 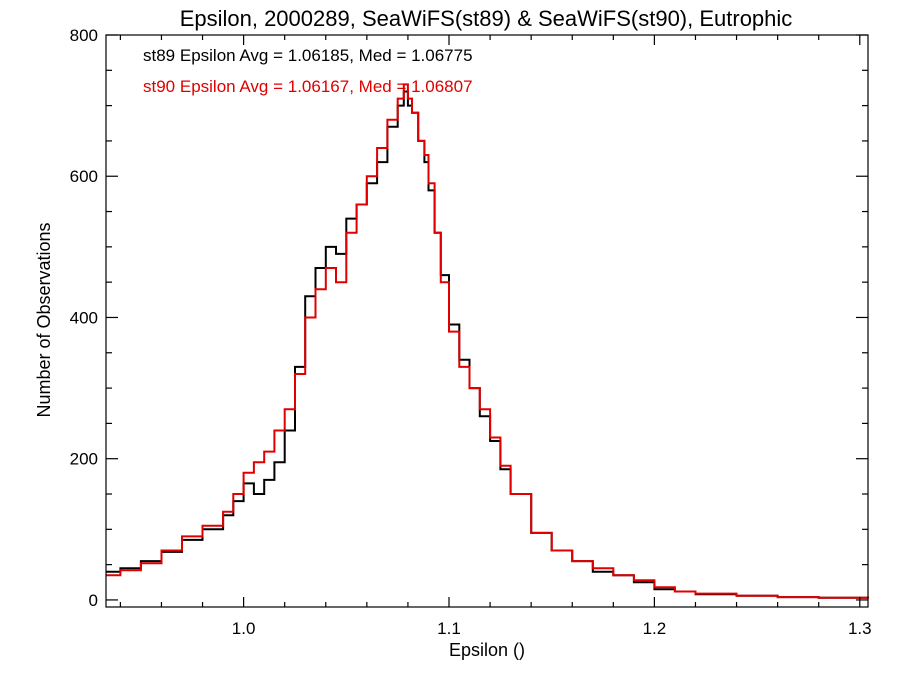 I want to click on x-tick-label: 1.0, so click(x=244, y=628).